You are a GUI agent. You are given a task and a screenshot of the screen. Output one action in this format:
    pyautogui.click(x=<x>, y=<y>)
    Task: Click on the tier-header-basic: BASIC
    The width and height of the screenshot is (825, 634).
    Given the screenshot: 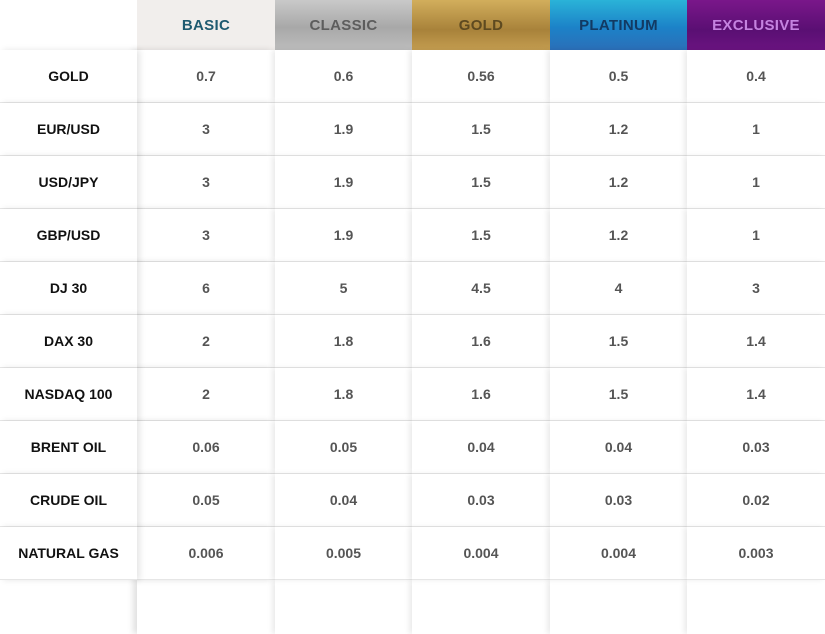 What is the action you would take?
    pyautogui.click(x=206, y=25)
    